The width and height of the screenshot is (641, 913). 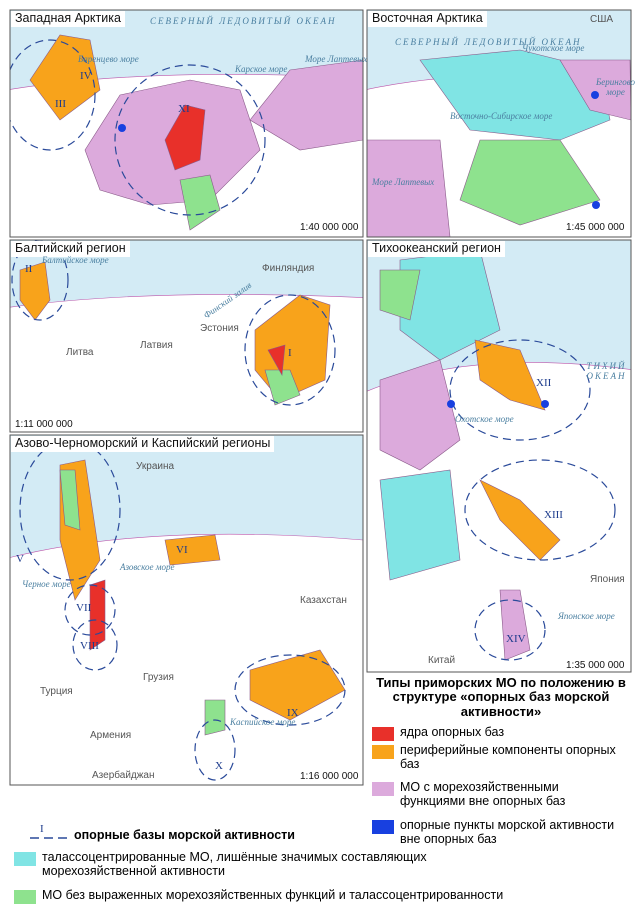 What do you see at coordinates (155, 466) in the screenshot?
I see `country: Украина` at bounding box center [155, 466].